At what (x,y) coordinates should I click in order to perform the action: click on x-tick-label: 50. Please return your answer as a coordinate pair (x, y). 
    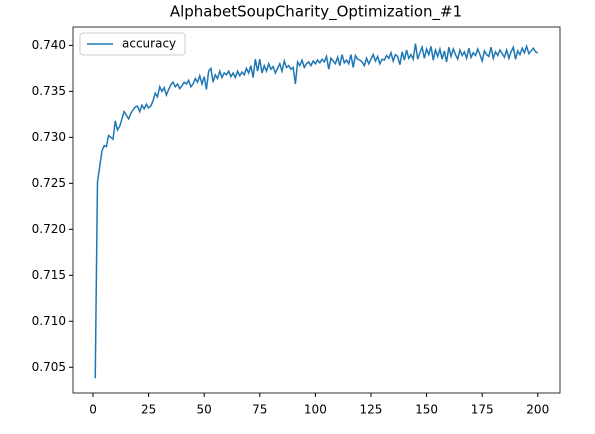
    Looking at the image, I should click on (204, 410).